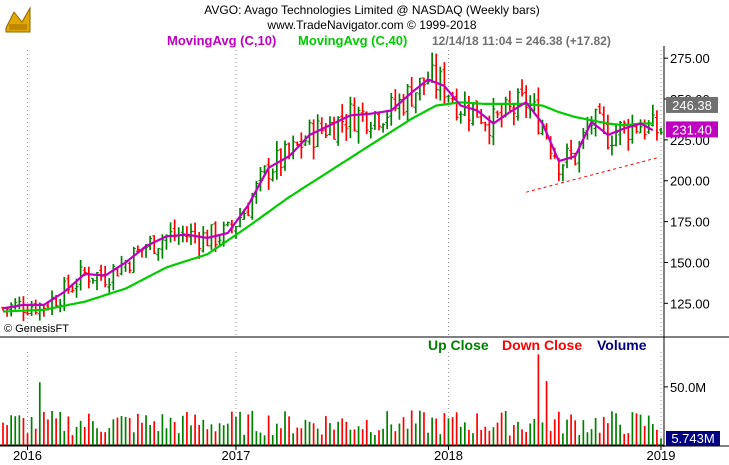 This screenshot has width=729, height=465. I want to click on volume-tick-label: 50.0M, so click(688, 387).